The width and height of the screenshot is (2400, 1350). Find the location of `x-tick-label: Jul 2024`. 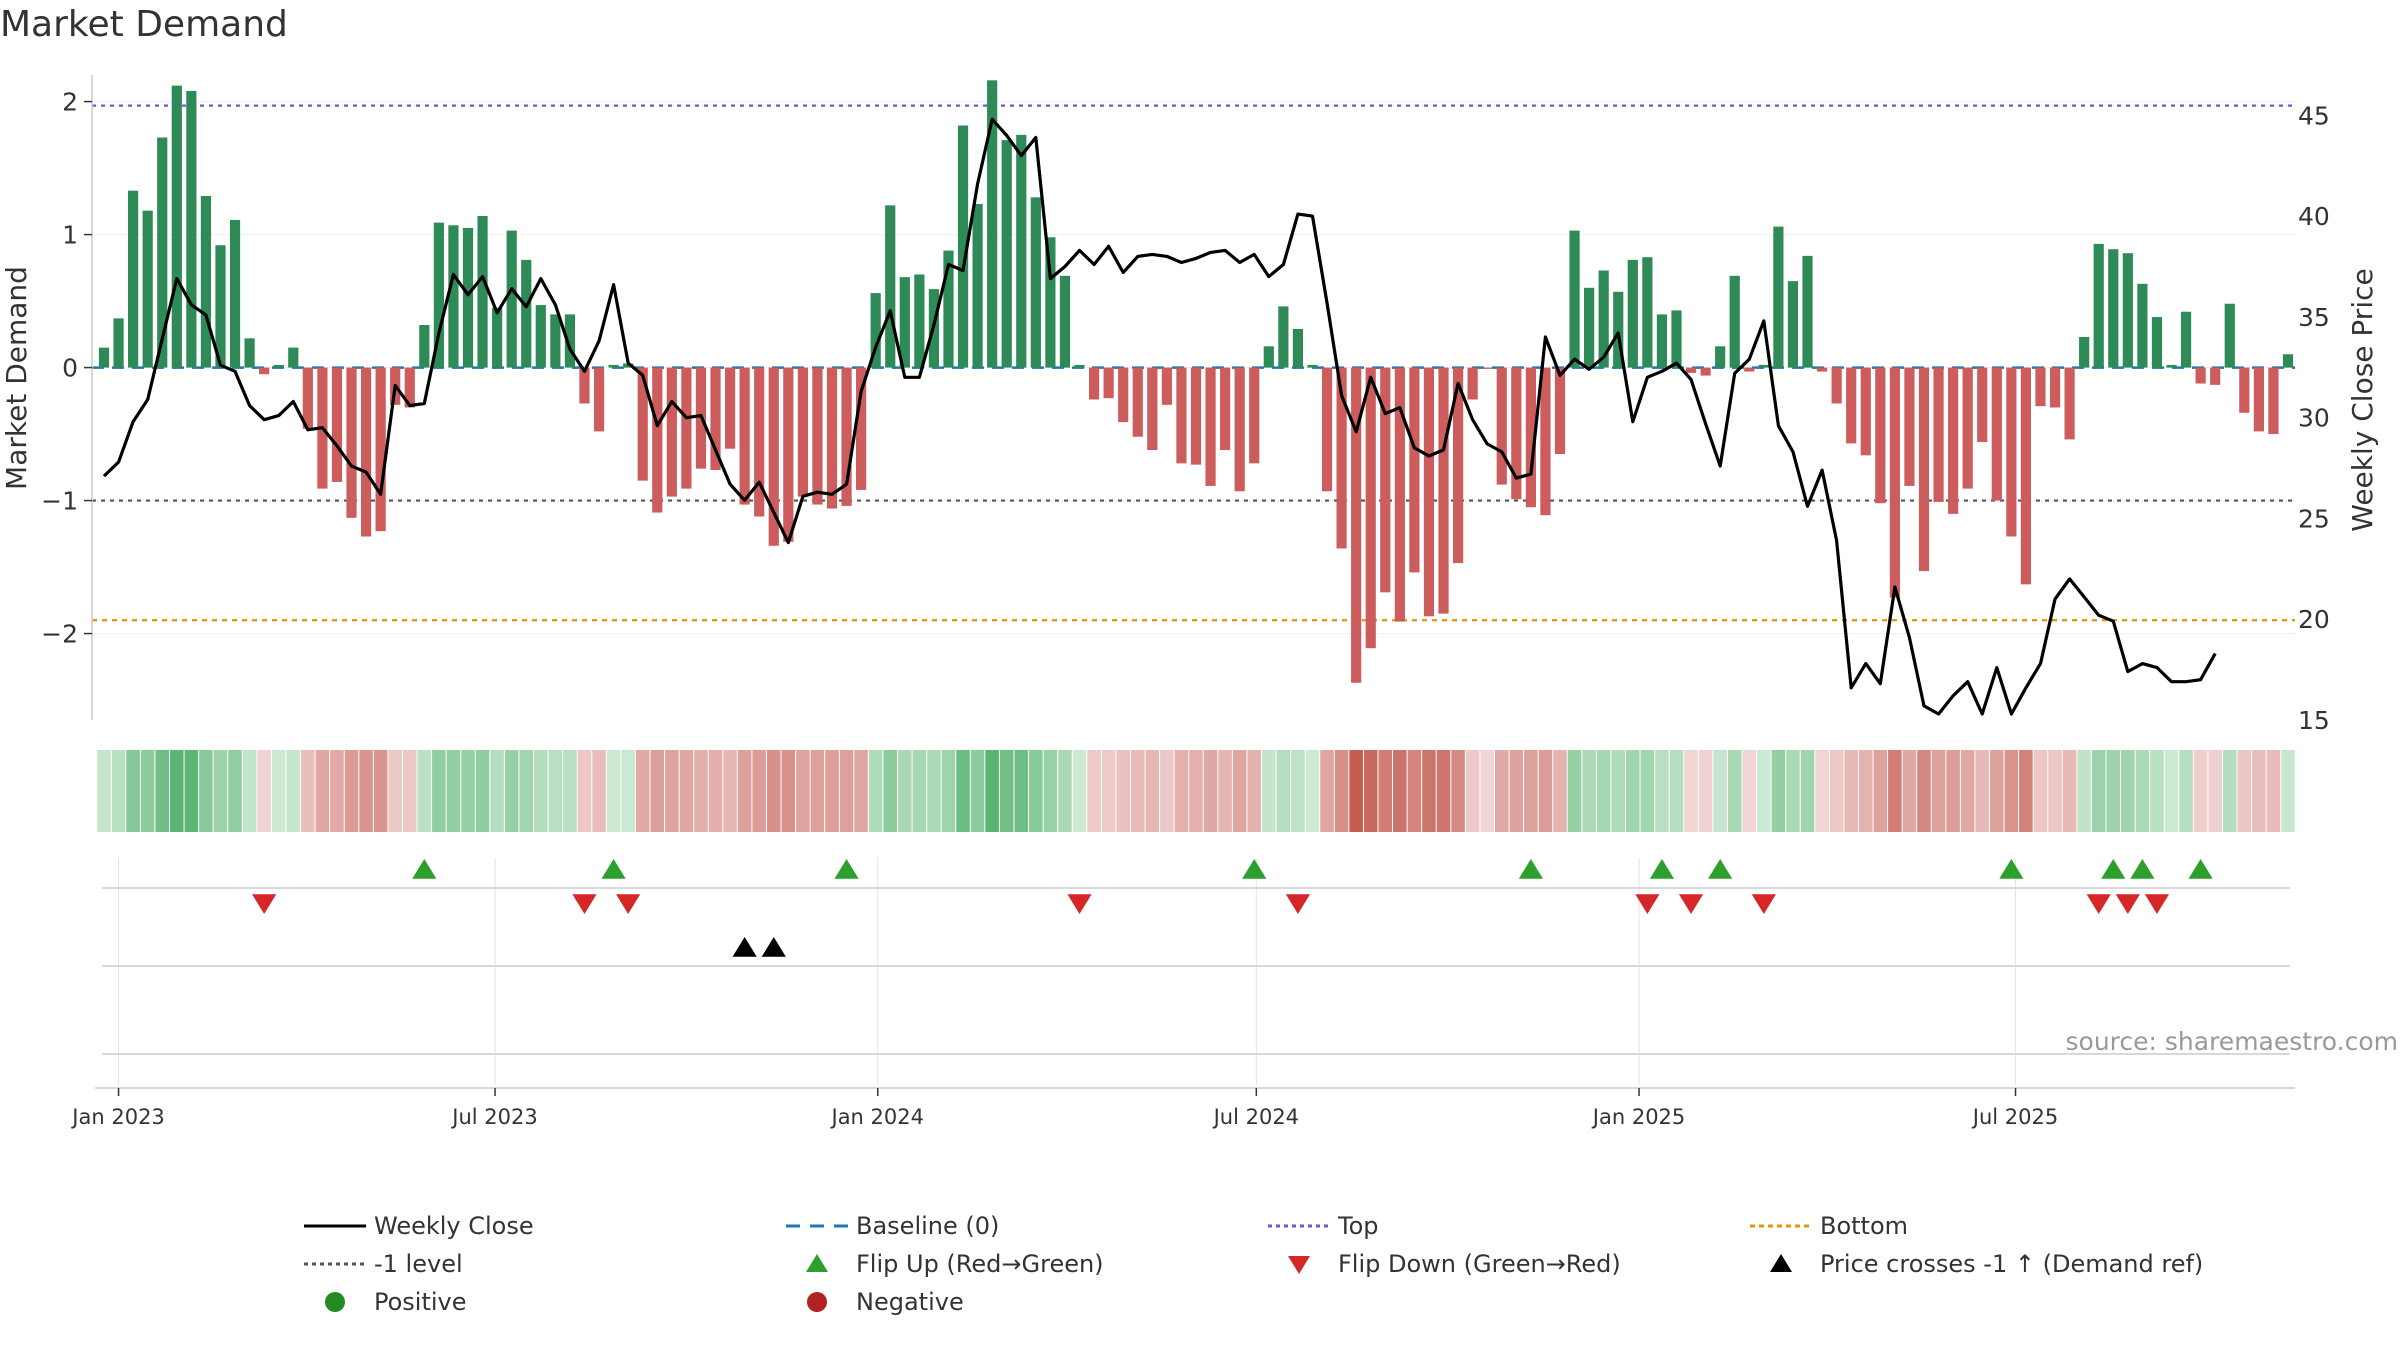

x-tick-label: Jul 2024 is located at coordinates (1255, 1117).